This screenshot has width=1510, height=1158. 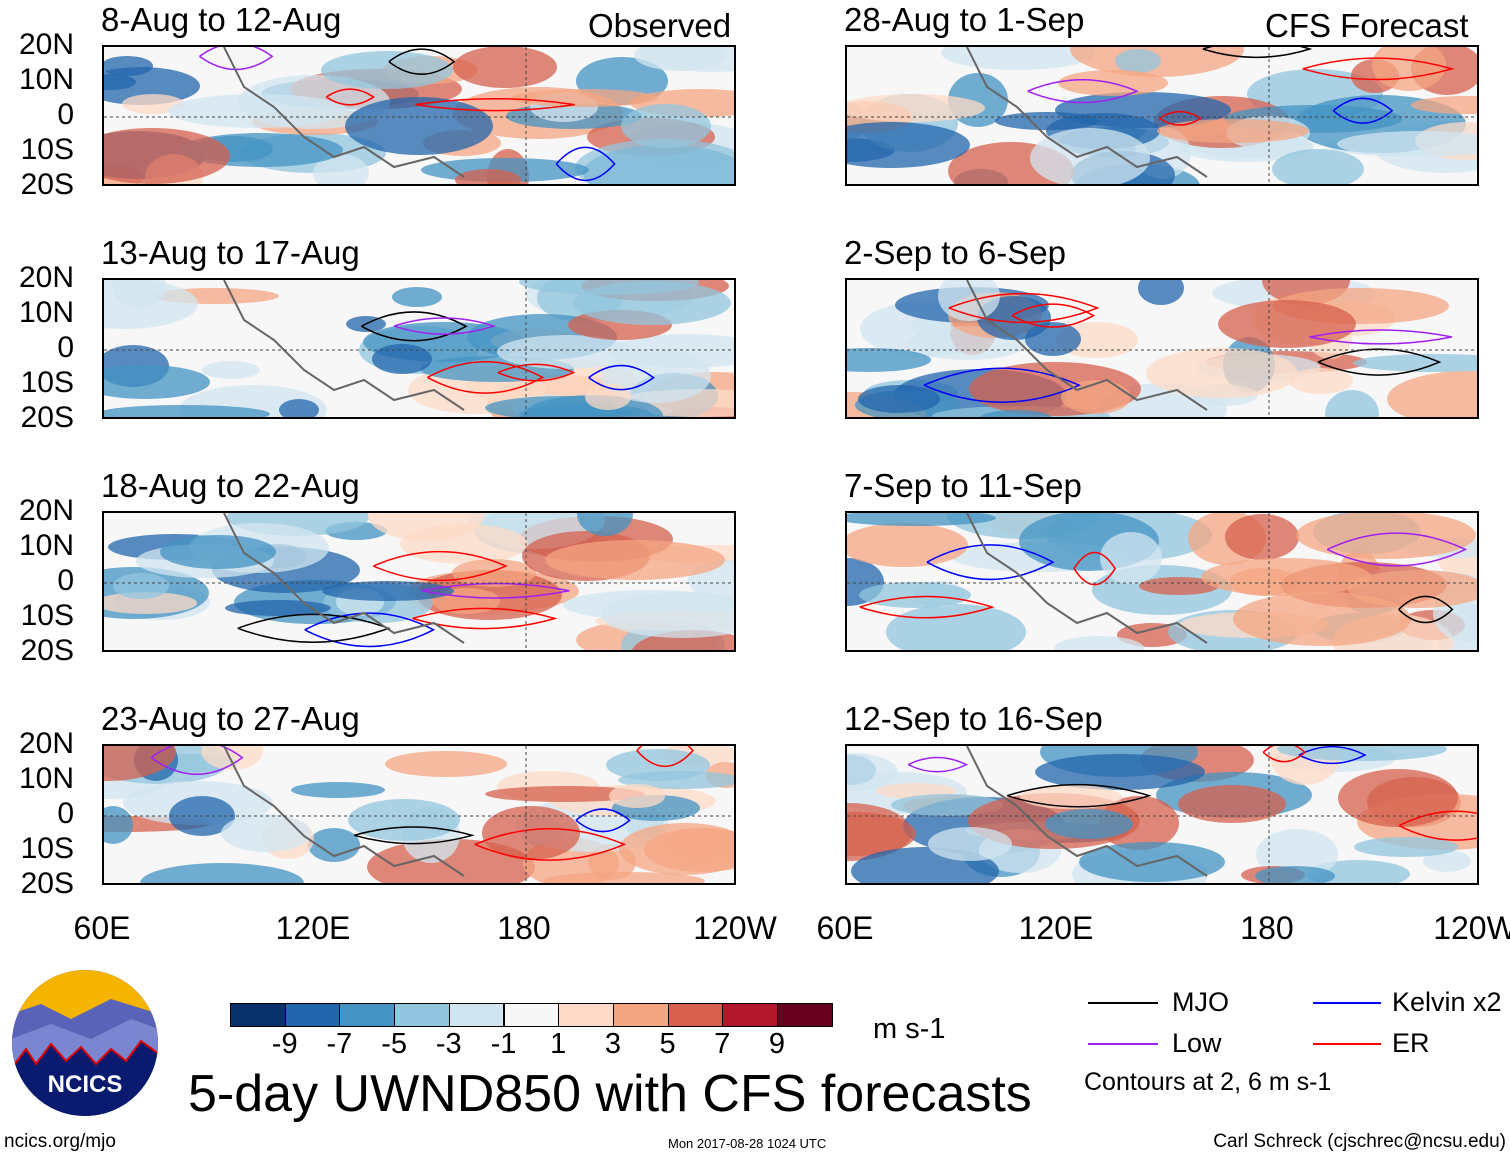 What do you see at coordinates (221, 19) in the screenshot?
I see `panel-title: 8-Aug to 12-Aug` at bounding box center [221, 19].